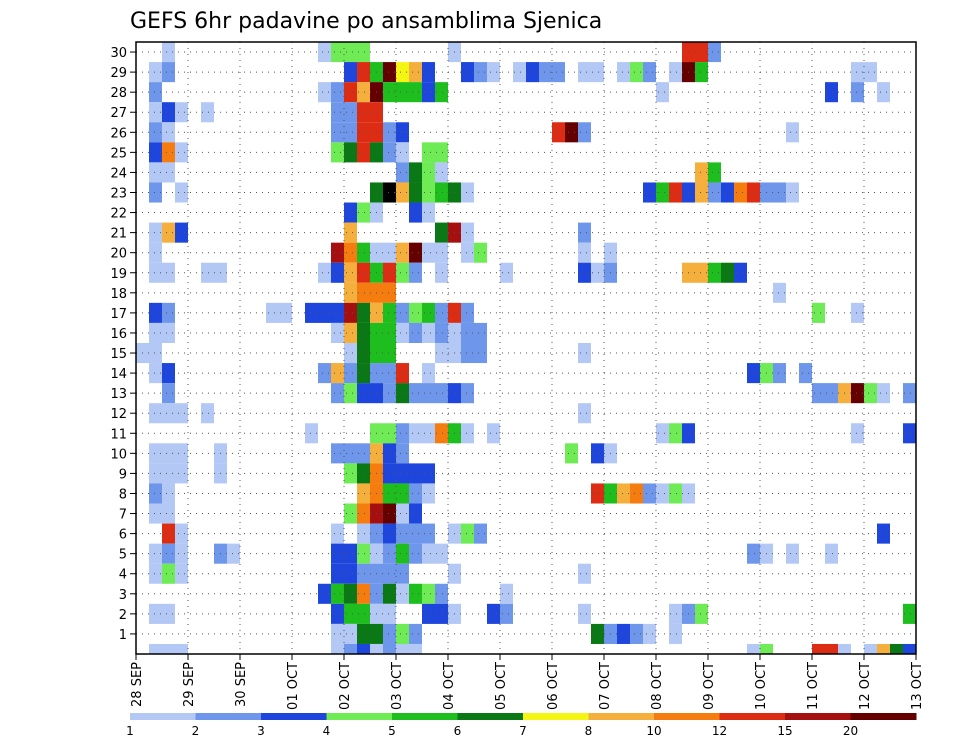 This screenshot has width=960, height=742. I want to click on x-tick-label: 02 OCT, so click(345, 686).